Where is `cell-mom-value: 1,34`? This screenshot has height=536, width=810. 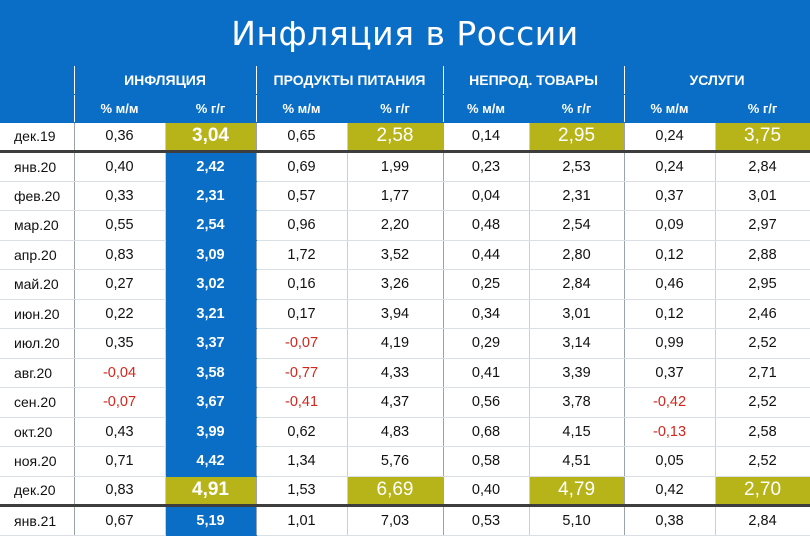
cell-mom-value: 1,34 is located at coordinates (302, 461).